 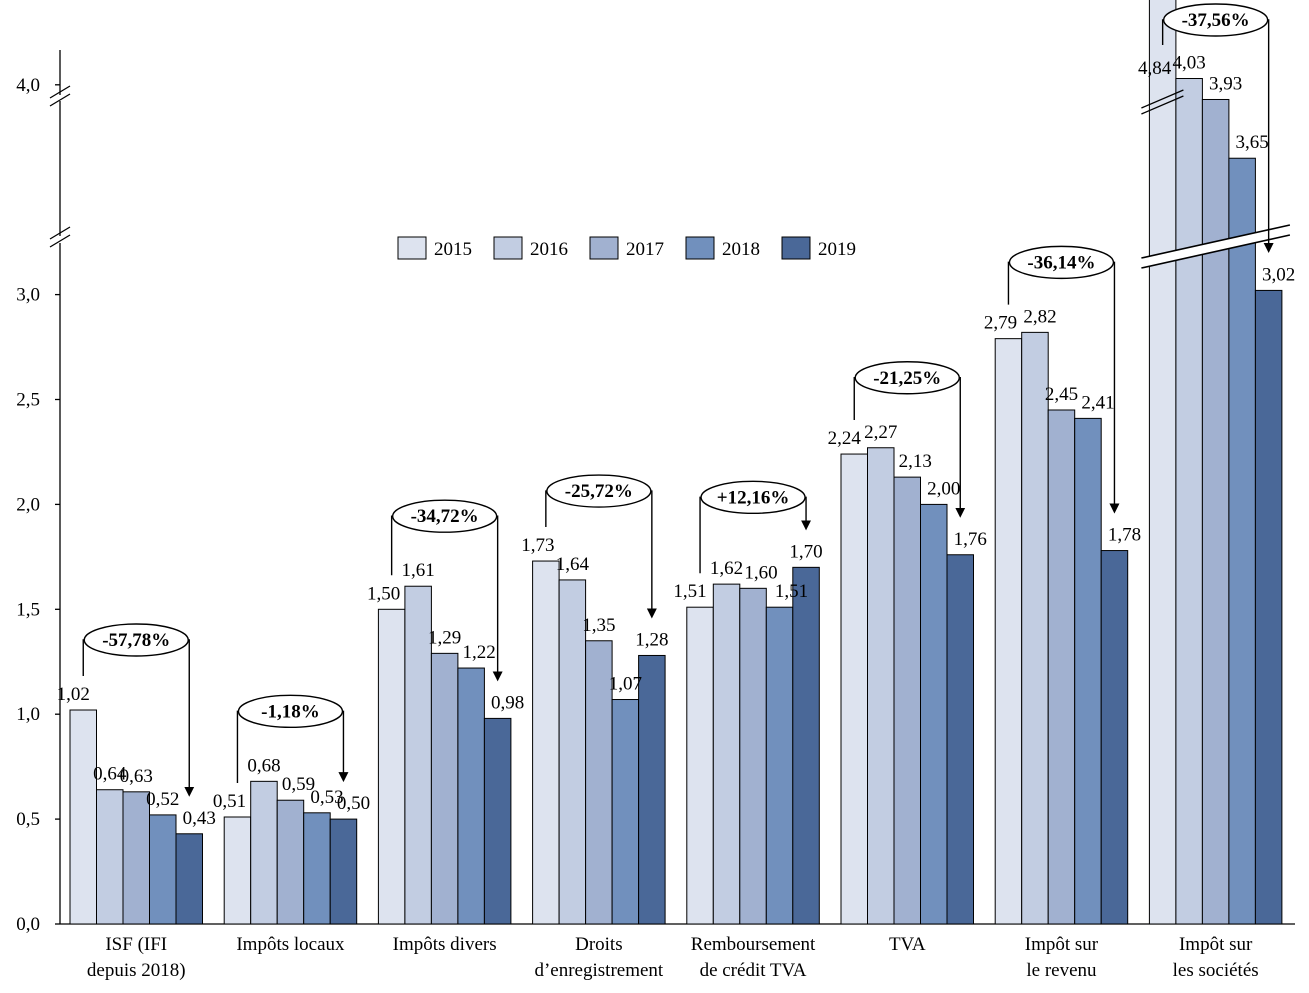 What do you see at coordinates (1039, 316) in the screenshot?
I see `data-label: 2,82` at bounding box center [1039, 316].